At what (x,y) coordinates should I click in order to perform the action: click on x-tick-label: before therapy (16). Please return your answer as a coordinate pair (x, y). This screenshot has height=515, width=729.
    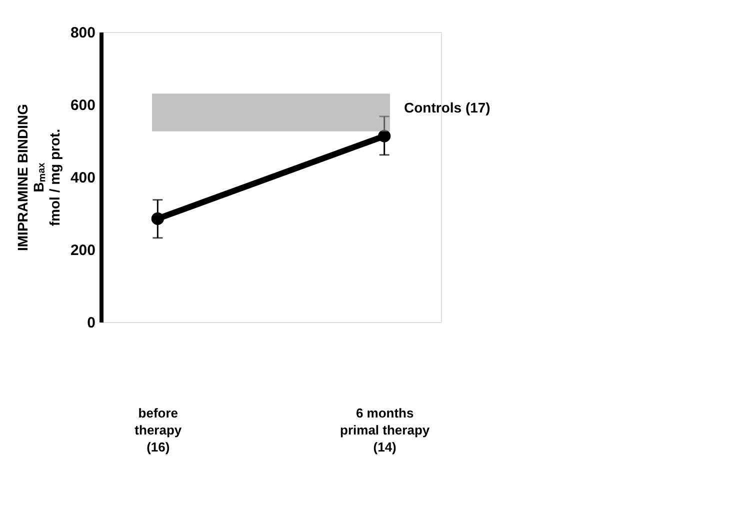
    Looking at the image, I should click on (158, 430).